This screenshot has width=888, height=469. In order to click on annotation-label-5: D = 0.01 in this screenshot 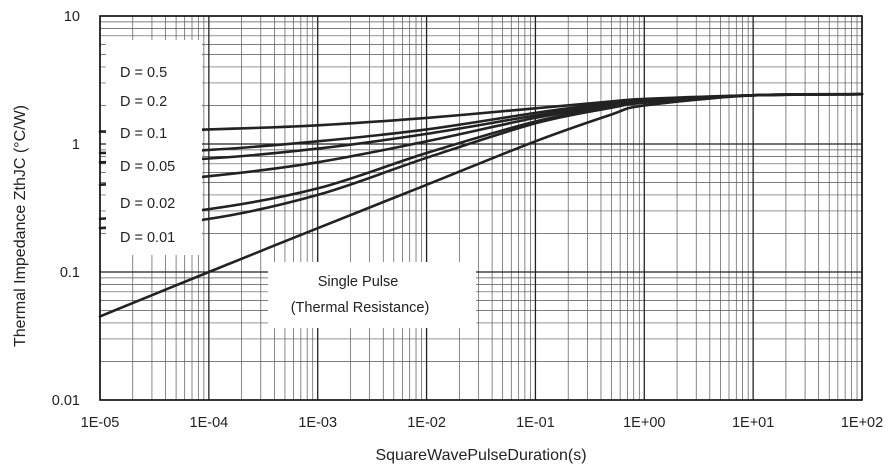, I will do `click(147, 238)`.